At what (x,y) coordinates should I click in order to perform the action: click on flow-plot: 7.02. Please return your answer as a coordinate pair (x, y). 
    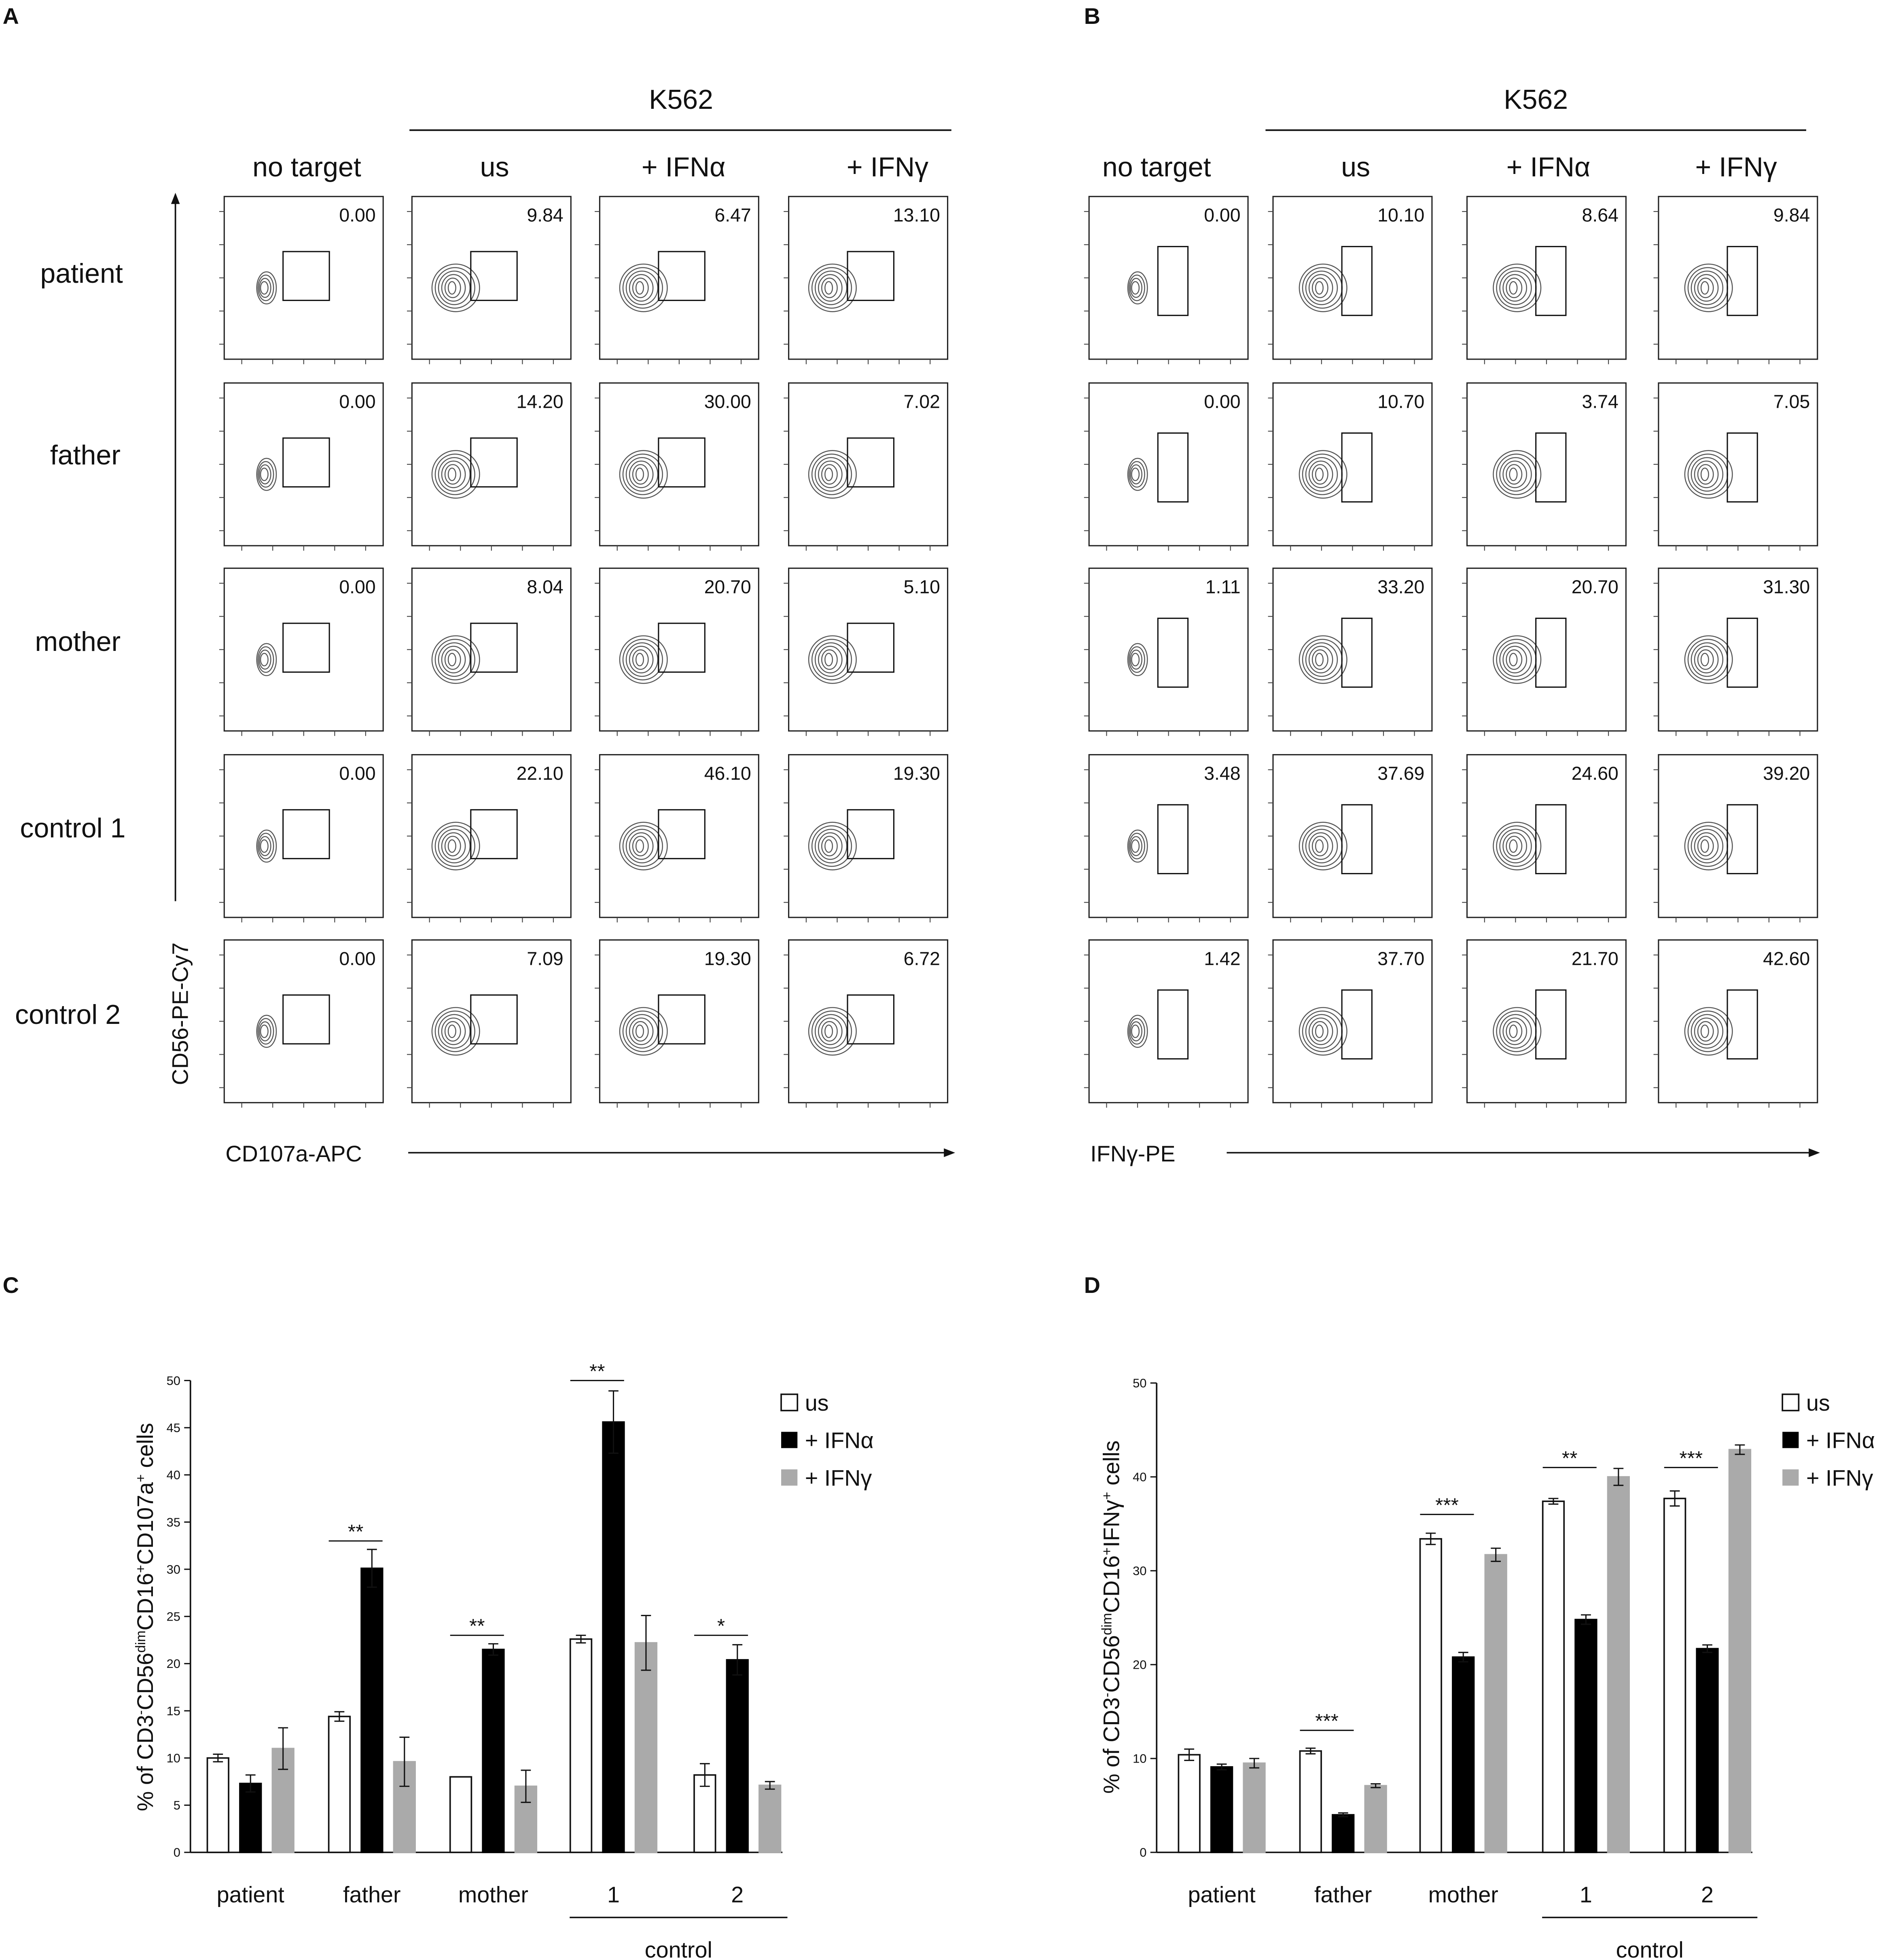
    Looking at the image, I should click on (866, 467).